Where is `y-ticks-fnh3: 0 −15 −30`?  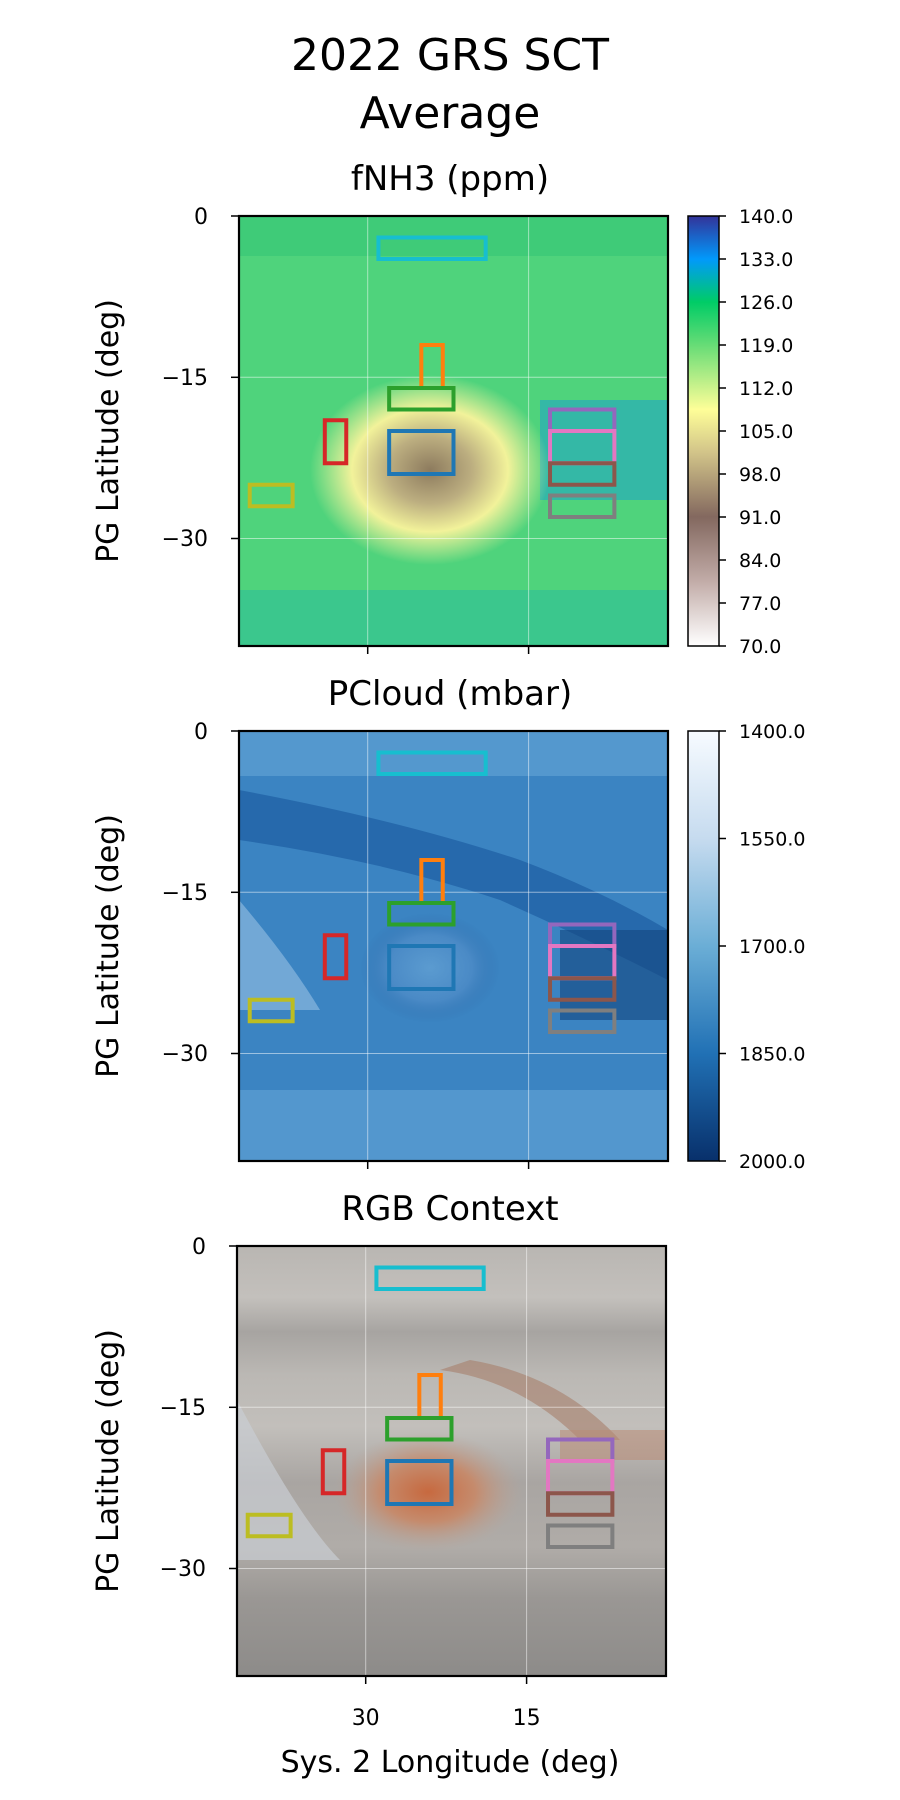 y-ticks-fnh3: 0 −15 −30 is located at coordinates (200, 378).